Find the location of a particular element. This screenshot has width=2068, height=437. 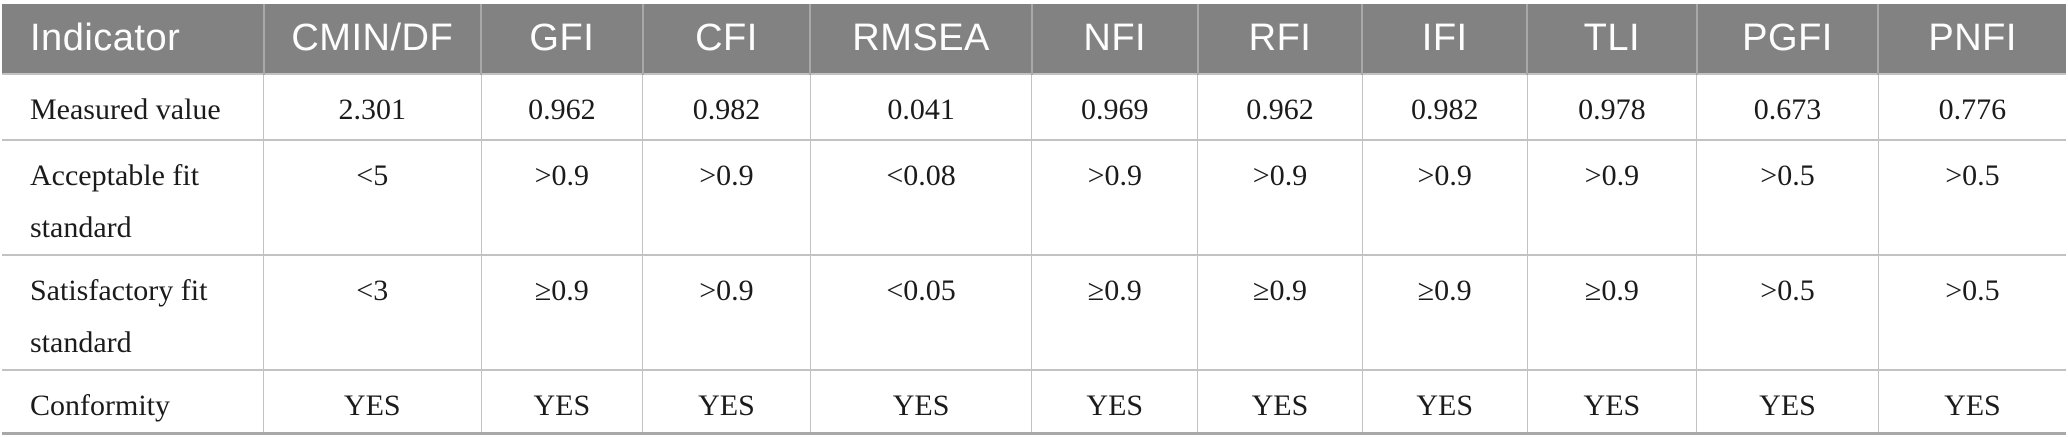

column-header-rfi: RFI is located at coordinates (1280, 39).